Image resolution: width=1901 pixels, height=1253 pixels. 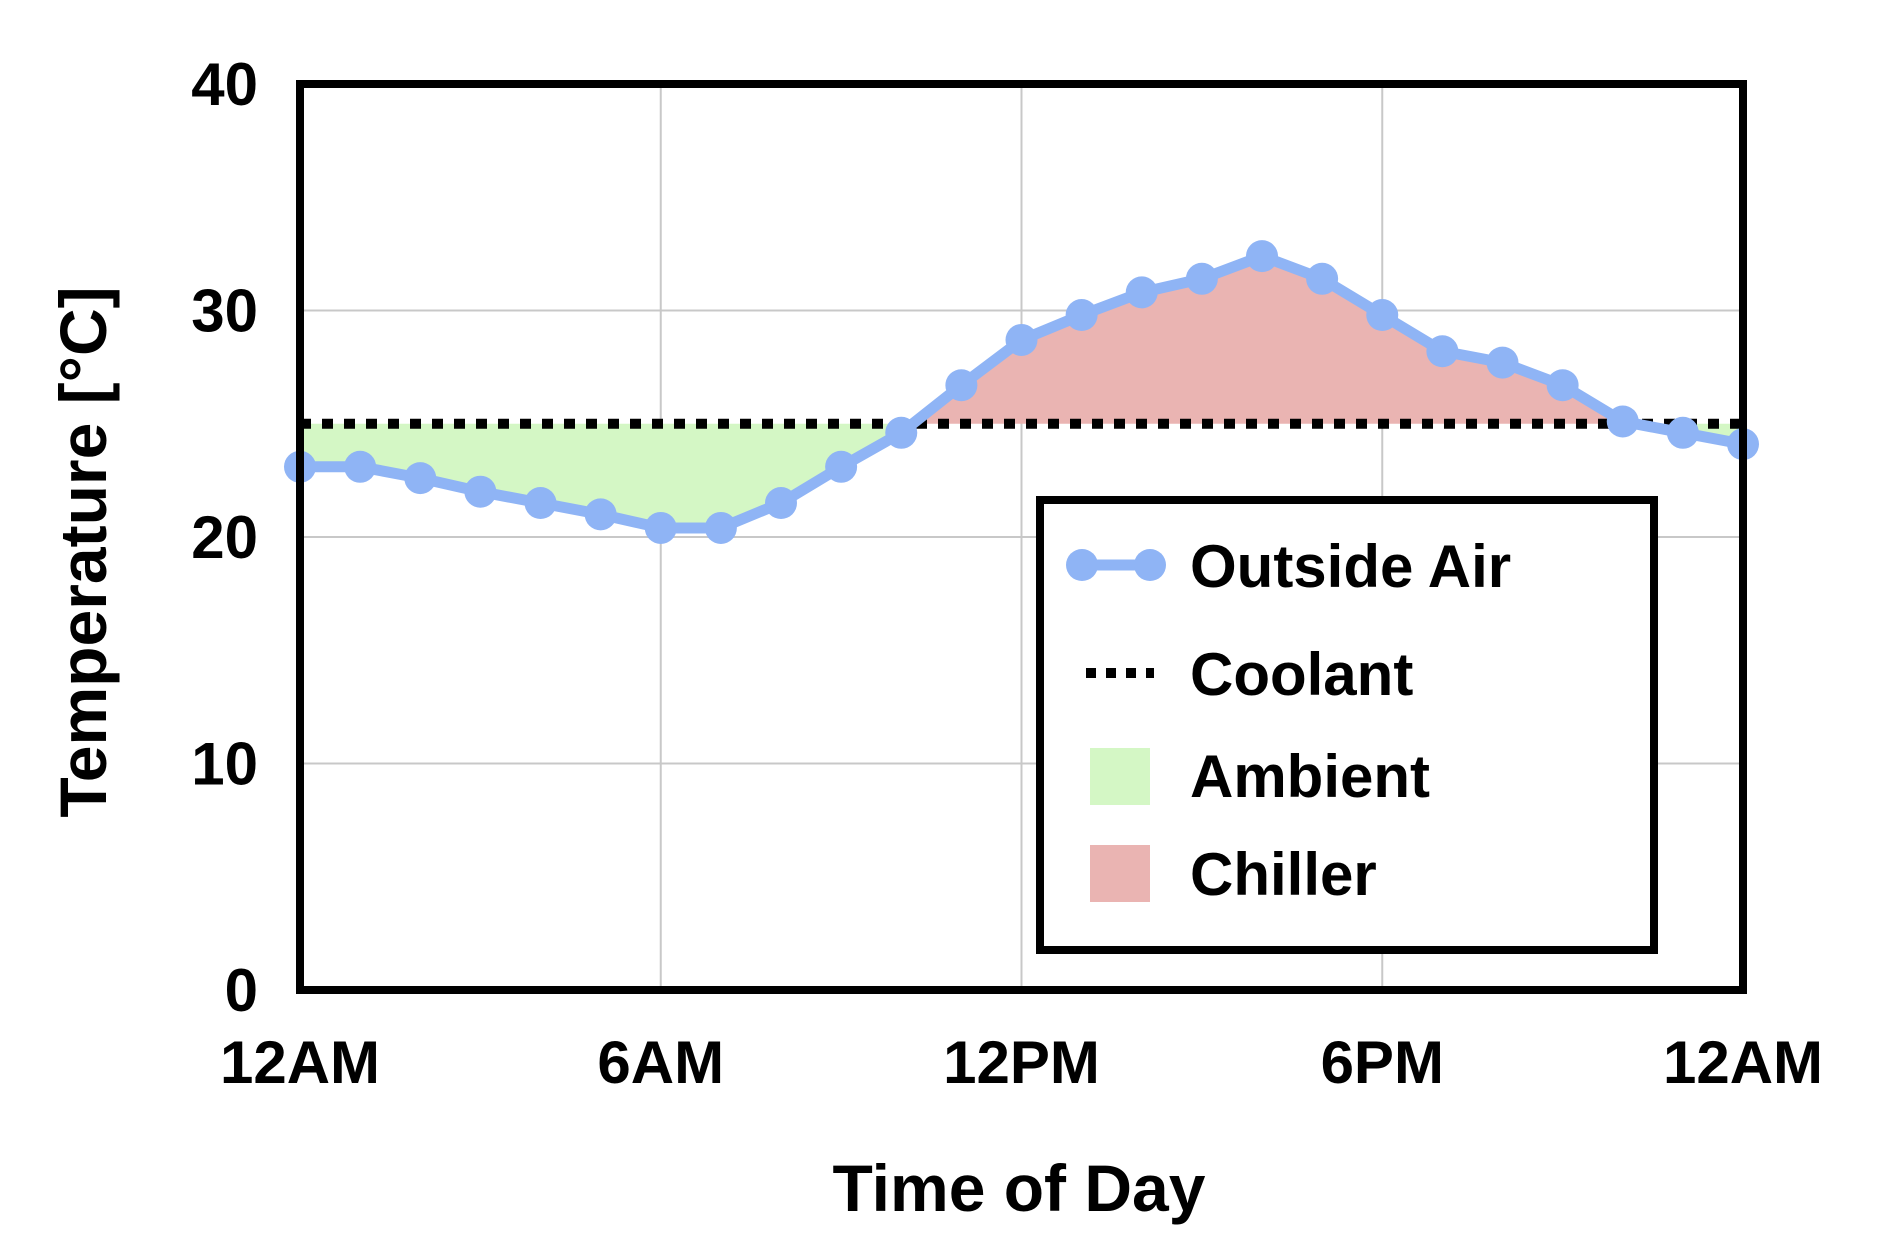 I want to click on legend-ambient-swatch, so click(x=1120, y=776).